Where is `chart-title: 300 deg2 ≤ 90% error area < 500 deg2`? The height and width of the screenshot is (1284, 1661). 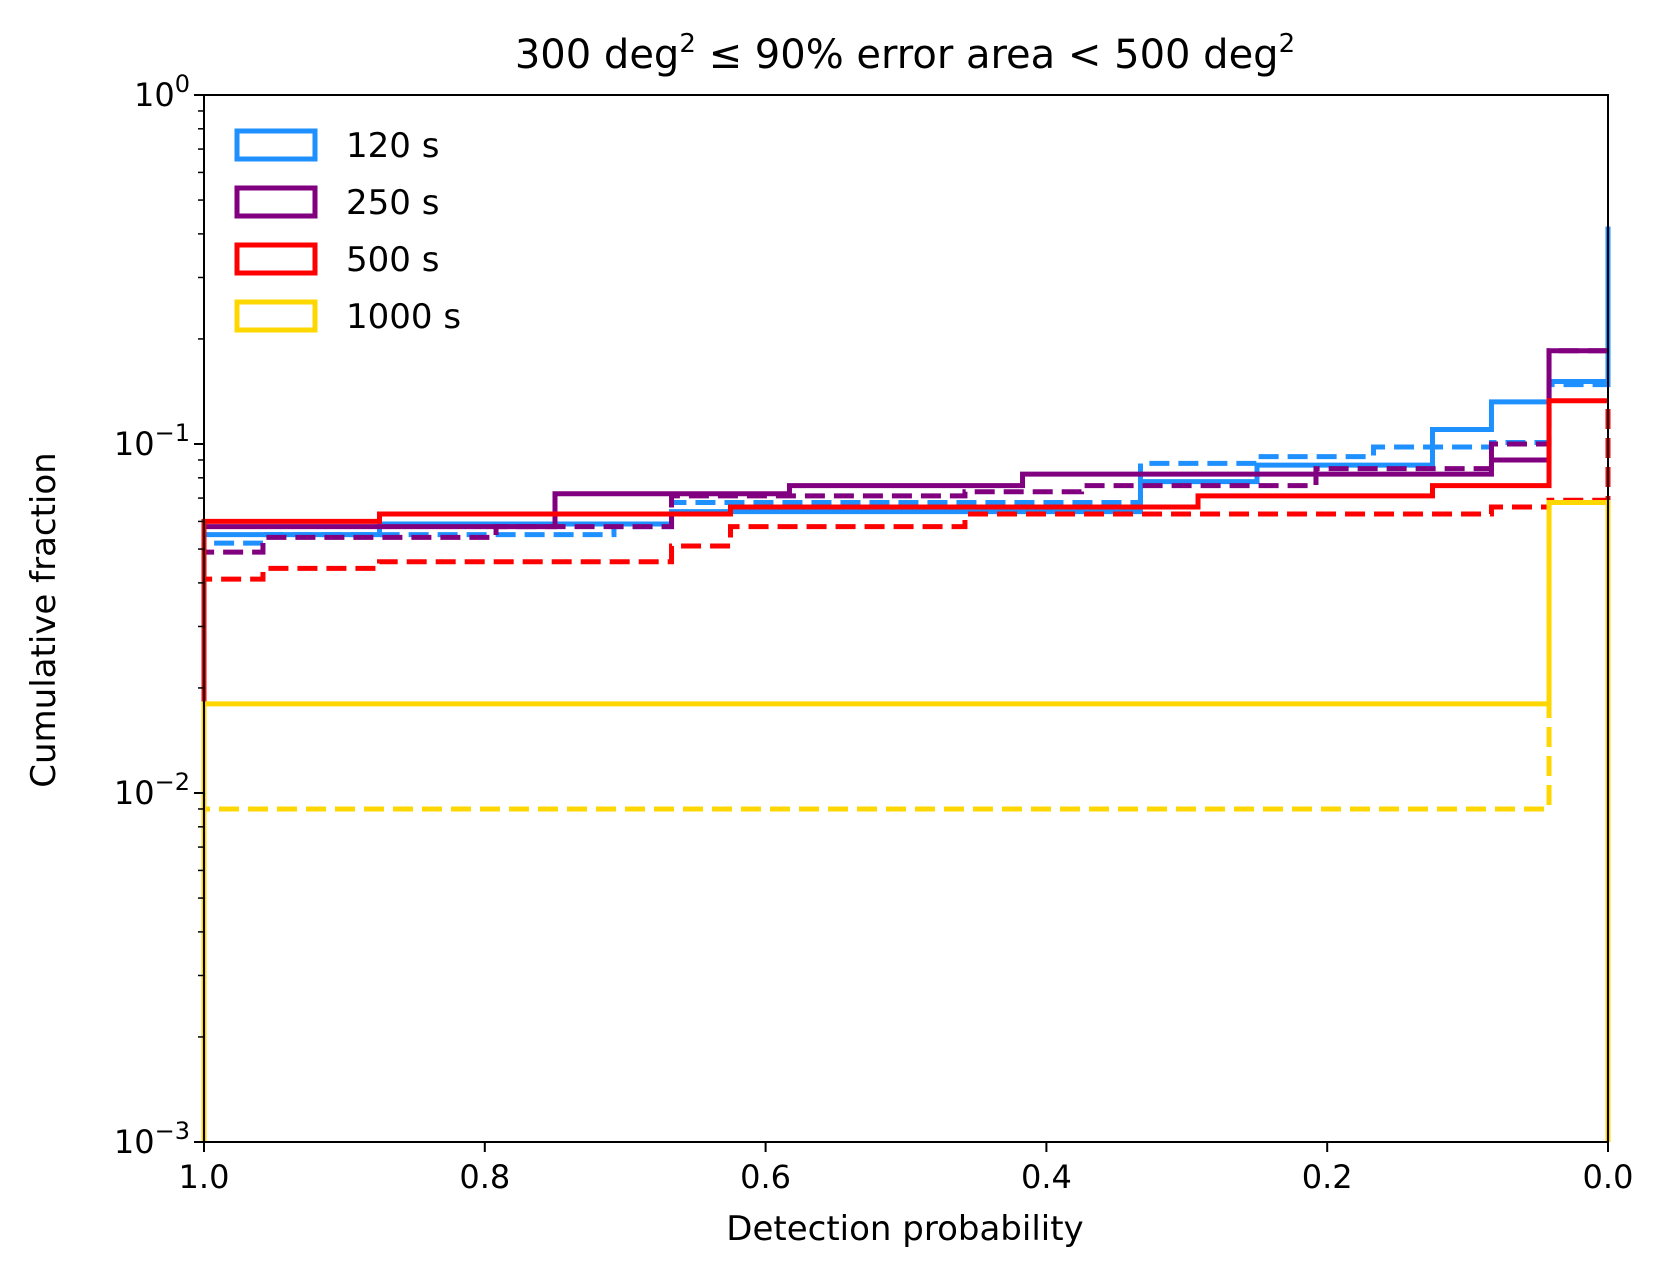 chart-title: 300 deg2 ≤ 90% error area < 500 deg2 is located at coordinates (905, 53).